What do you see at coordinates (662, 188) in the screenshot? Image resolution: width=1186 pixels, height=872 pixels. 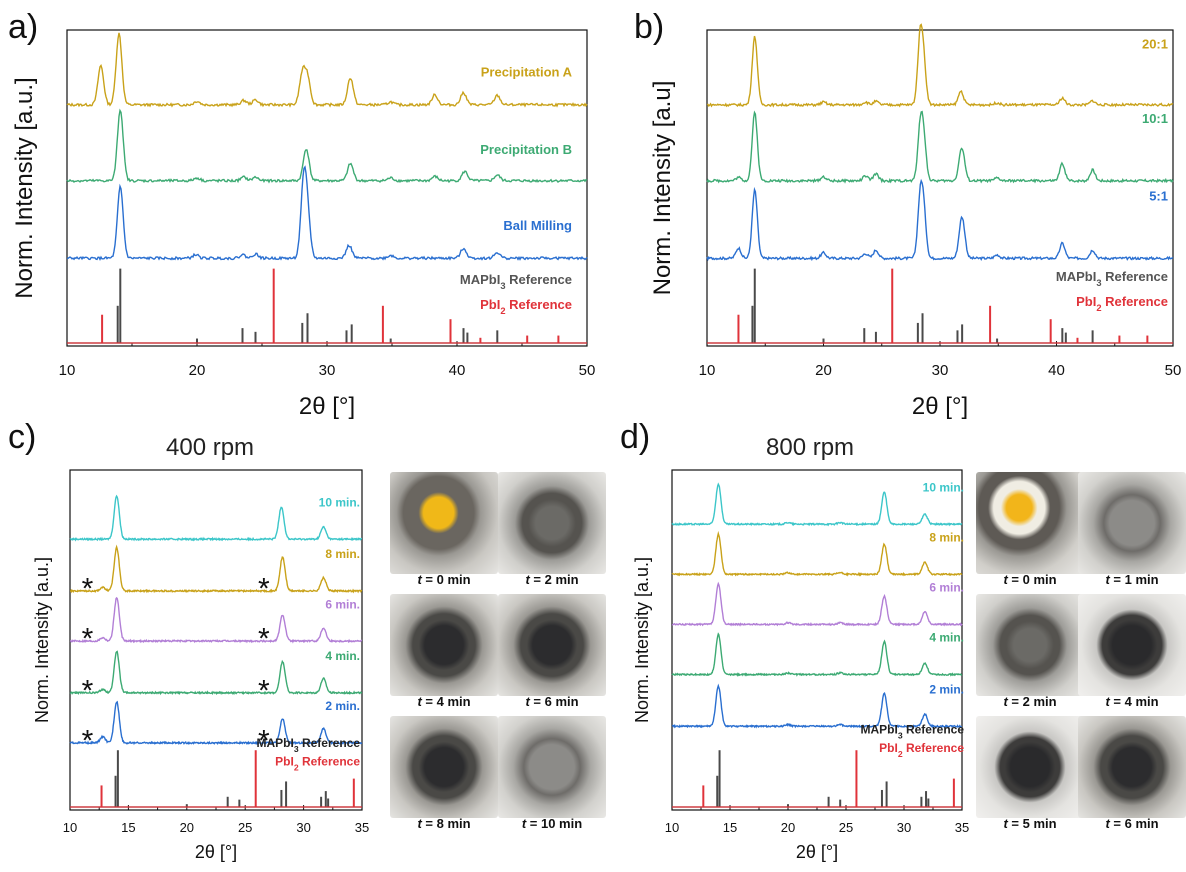 I see `y-axis-label: Norm. Intensity [a.u]` at bounding box center [662, 188].